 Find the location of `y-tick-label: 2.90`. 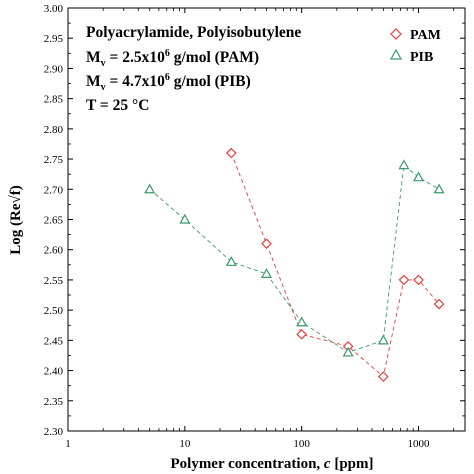

y-tick-label: 2.90 is located at coordinates (54, 69).